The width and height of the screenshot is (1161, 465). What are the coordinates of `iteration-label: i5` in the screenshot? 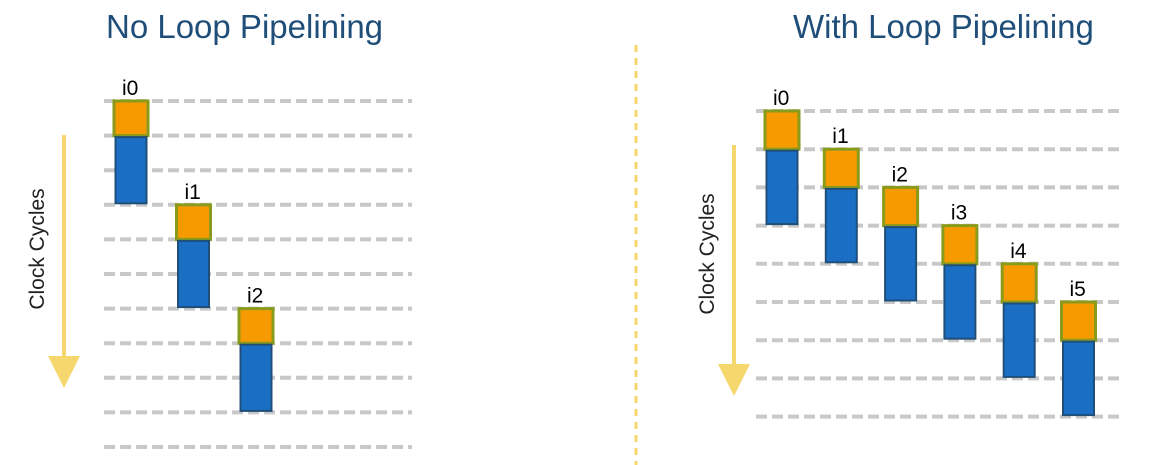 It's located at (1078, 289).